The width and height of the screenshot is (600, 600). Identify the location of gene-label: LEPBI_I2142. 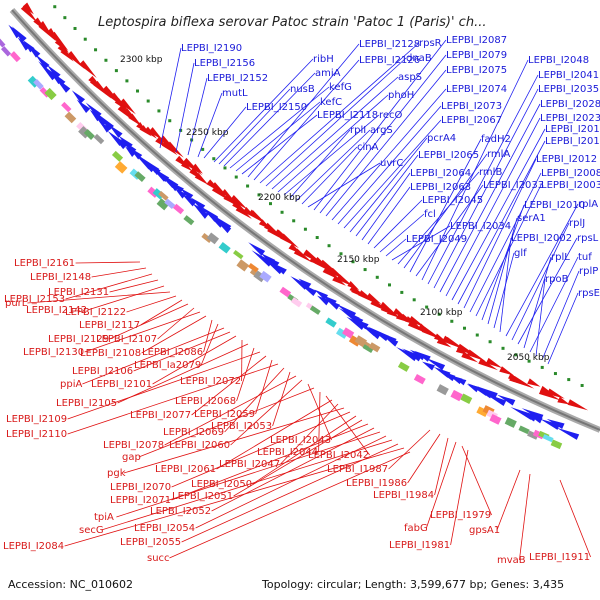
(56, 310).